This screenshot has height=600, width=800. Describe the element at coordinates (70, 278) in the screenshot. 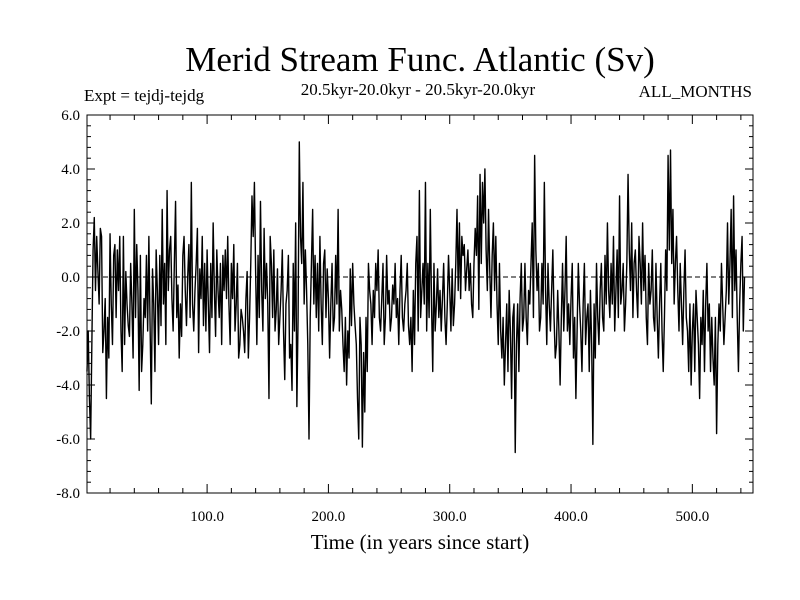

I see `y-tick-label: 0.0` at that location.